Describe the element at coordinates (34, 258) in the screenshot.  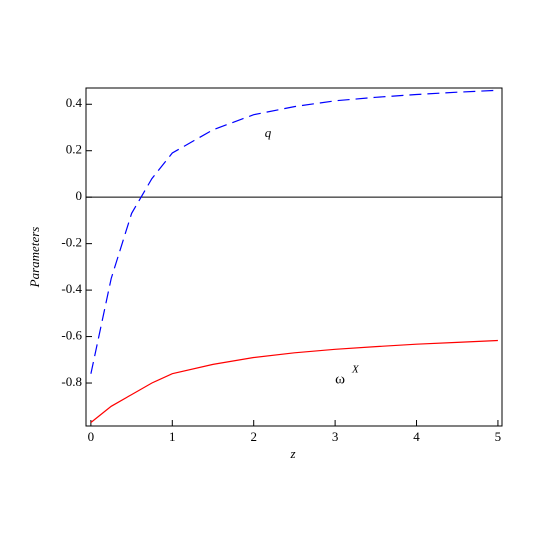
I see `y-axis-label: Parameters` at that location.